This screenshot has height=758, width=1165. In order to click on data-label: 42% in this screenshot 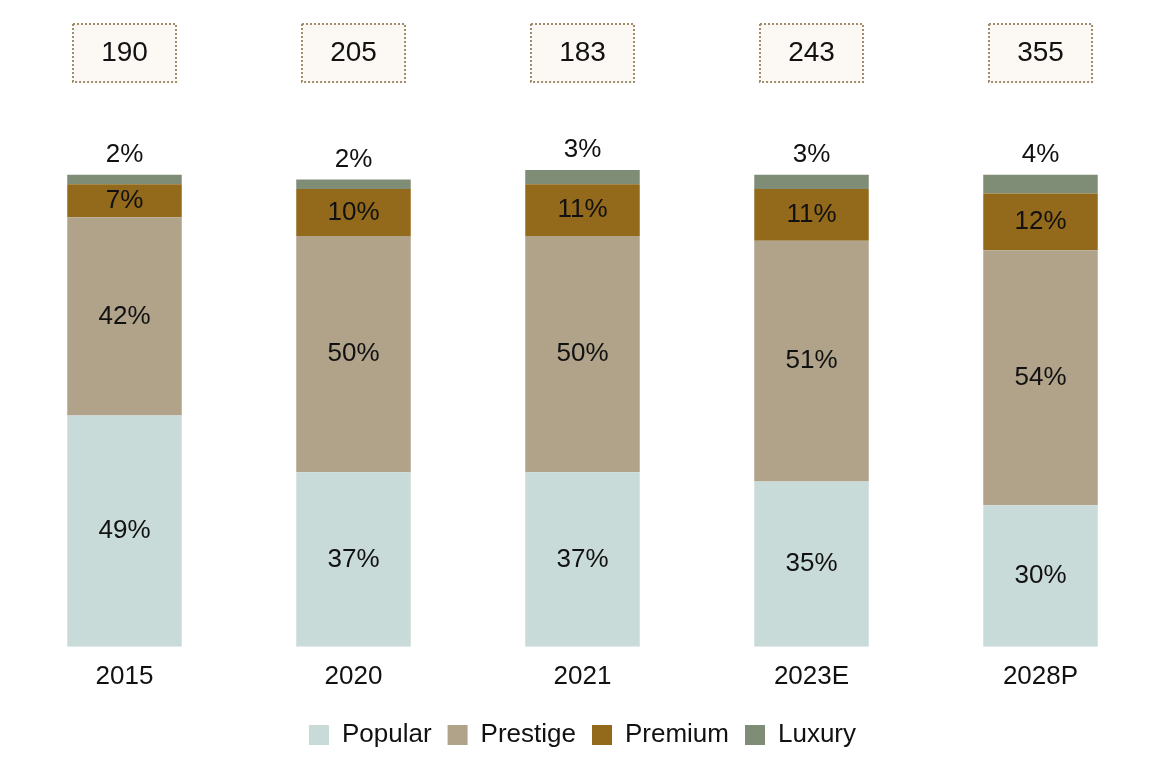, I will do `click(124, 314)`.